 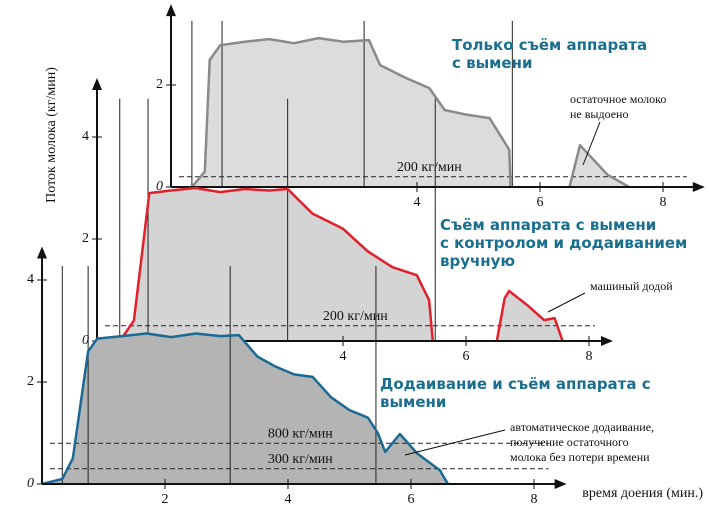 I want to click on annotation-line: остаточное молоко, so click(x=618, y=99).